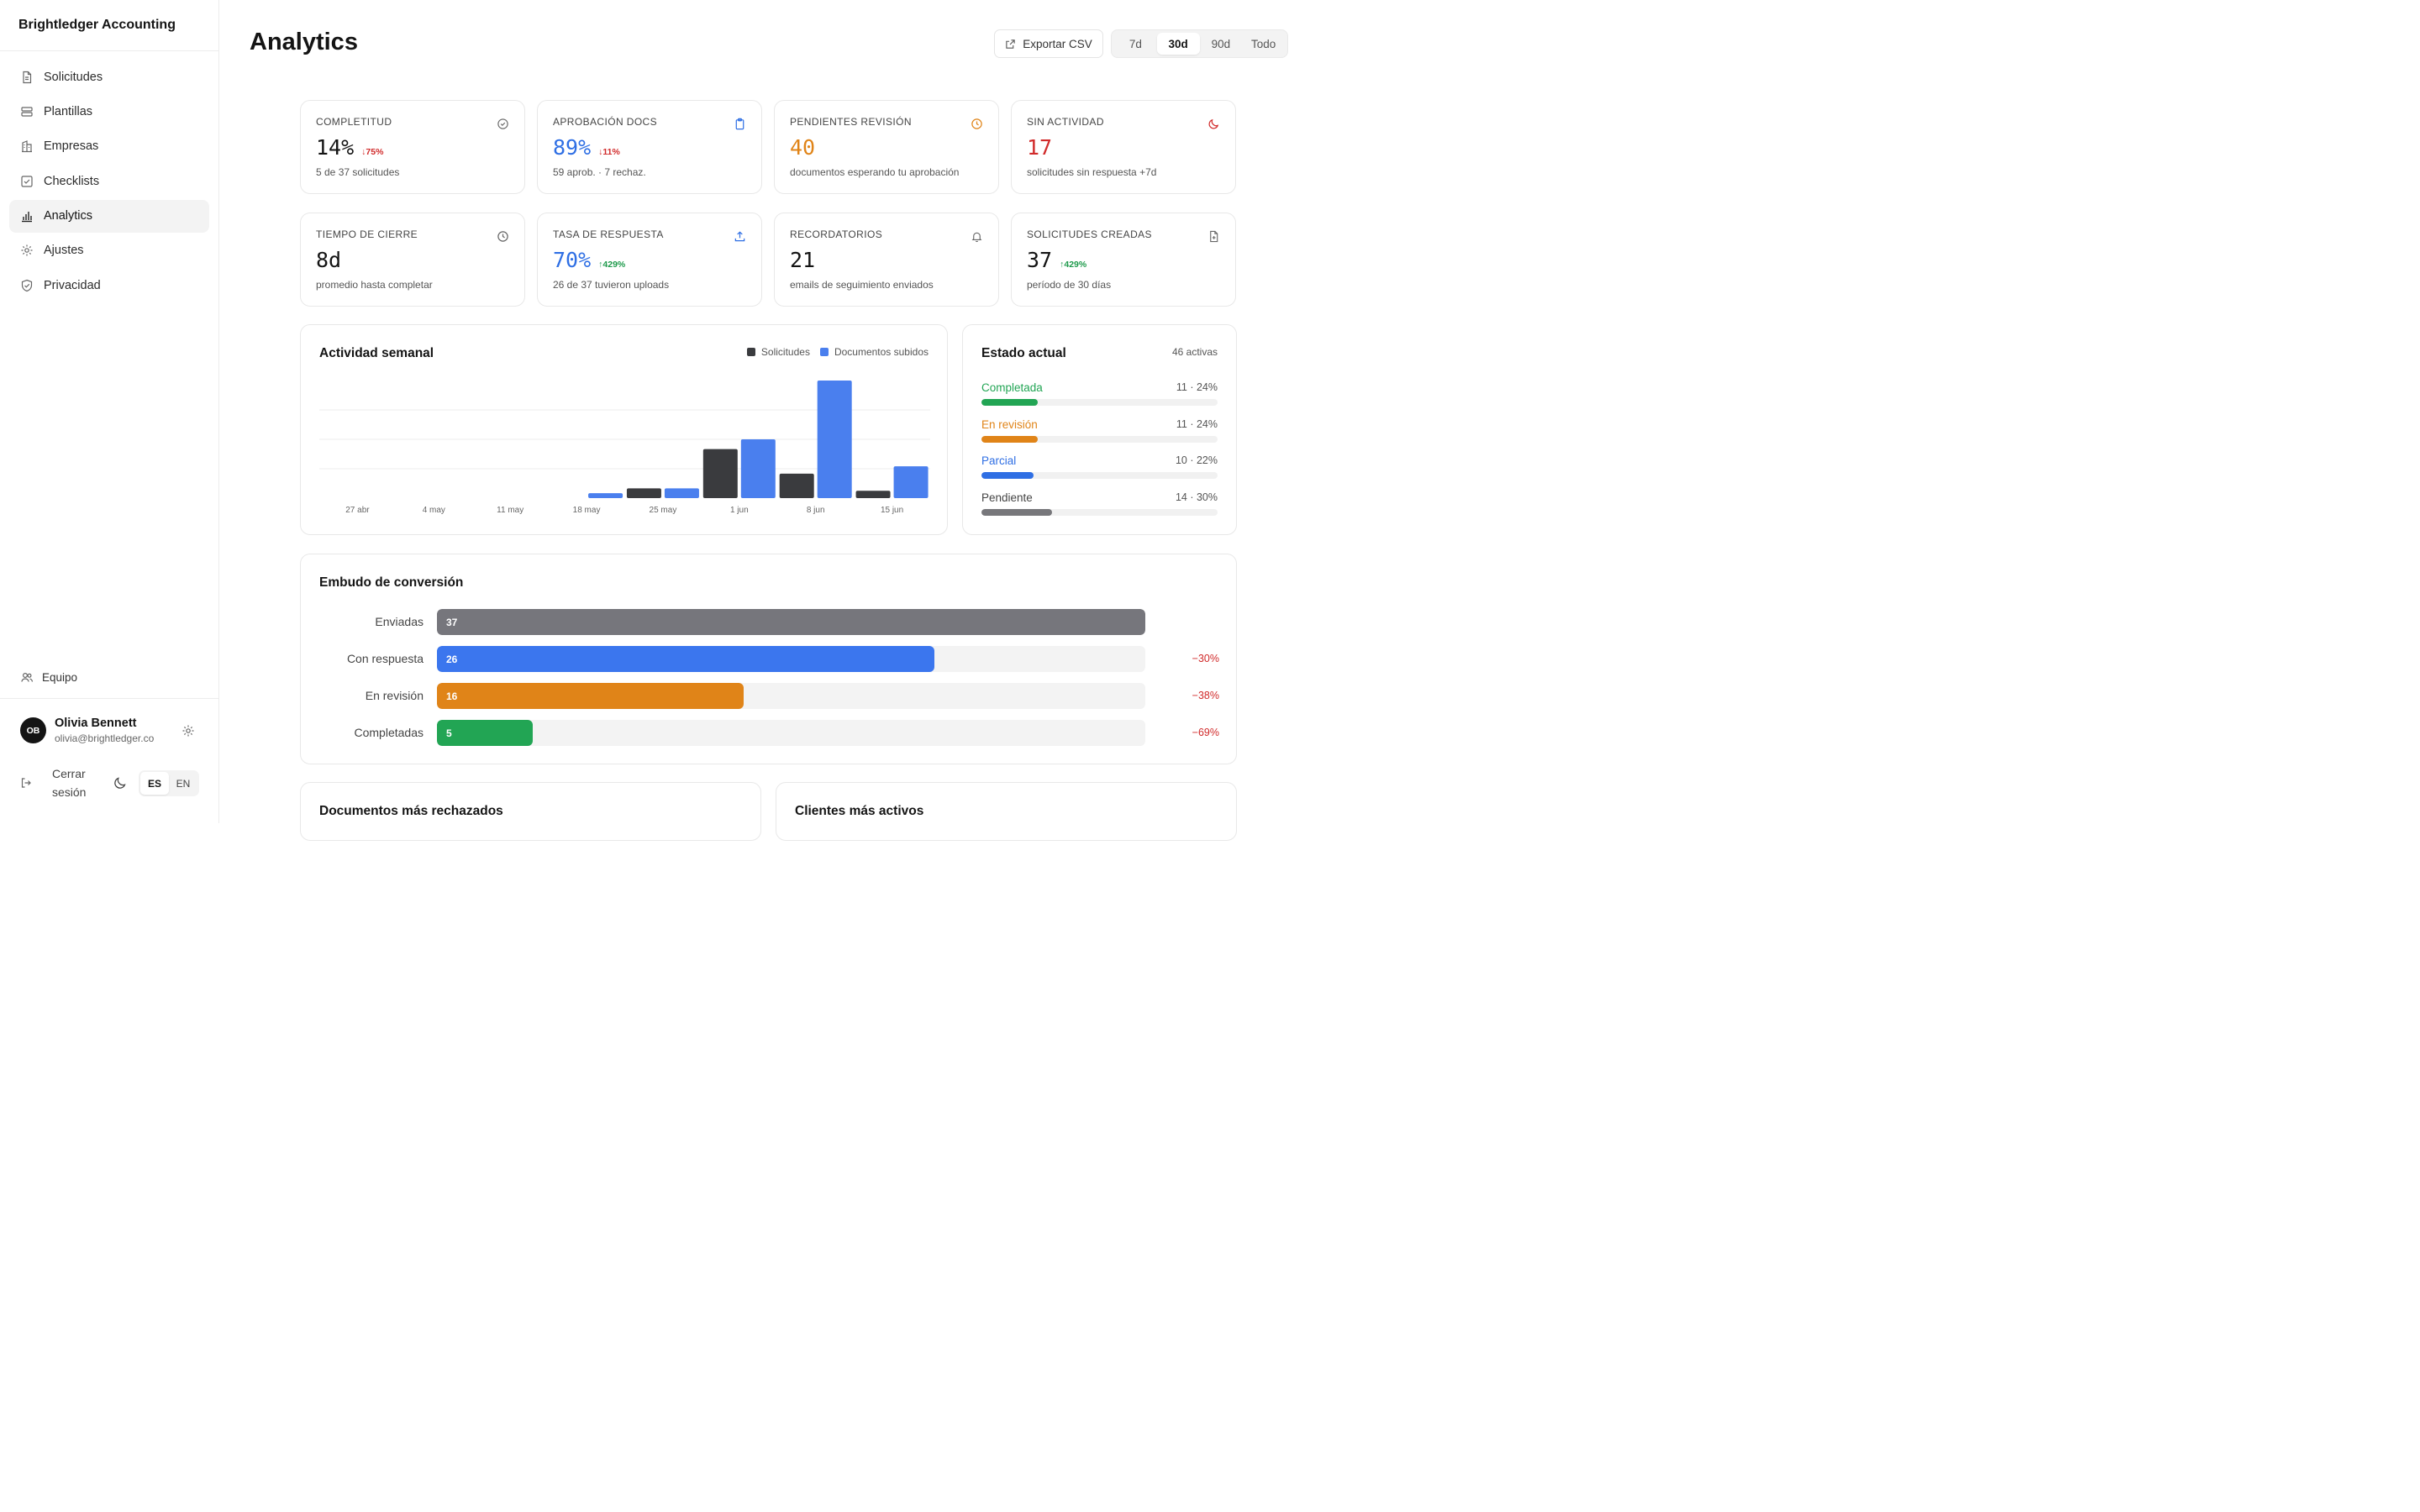  Describe the element at coordinates (109, 250) in the screenshot. I see `sidebar-item-ajustes: Ajustes` at that location.